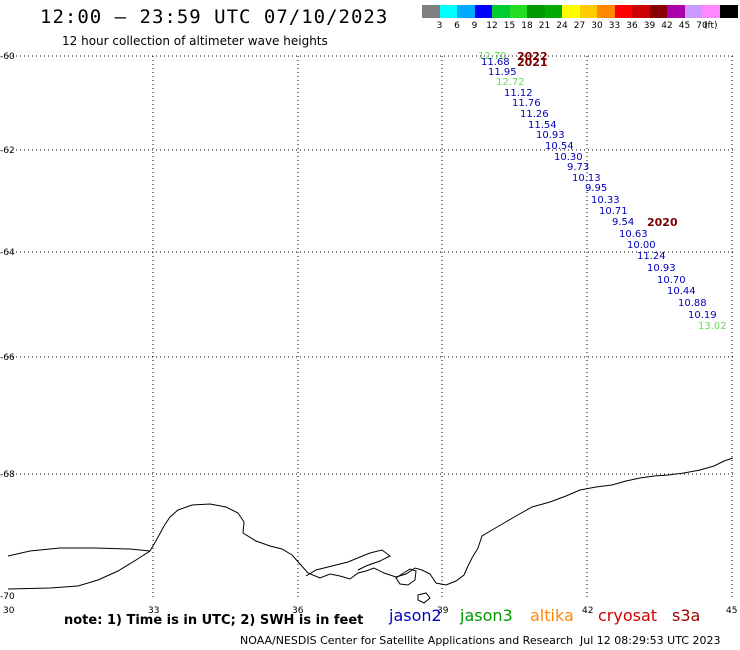 This screenshot has height=650, width=740. Describe the element at coordinates (662, 222) in the screenshot. I see `year-label: 2020` at that location.